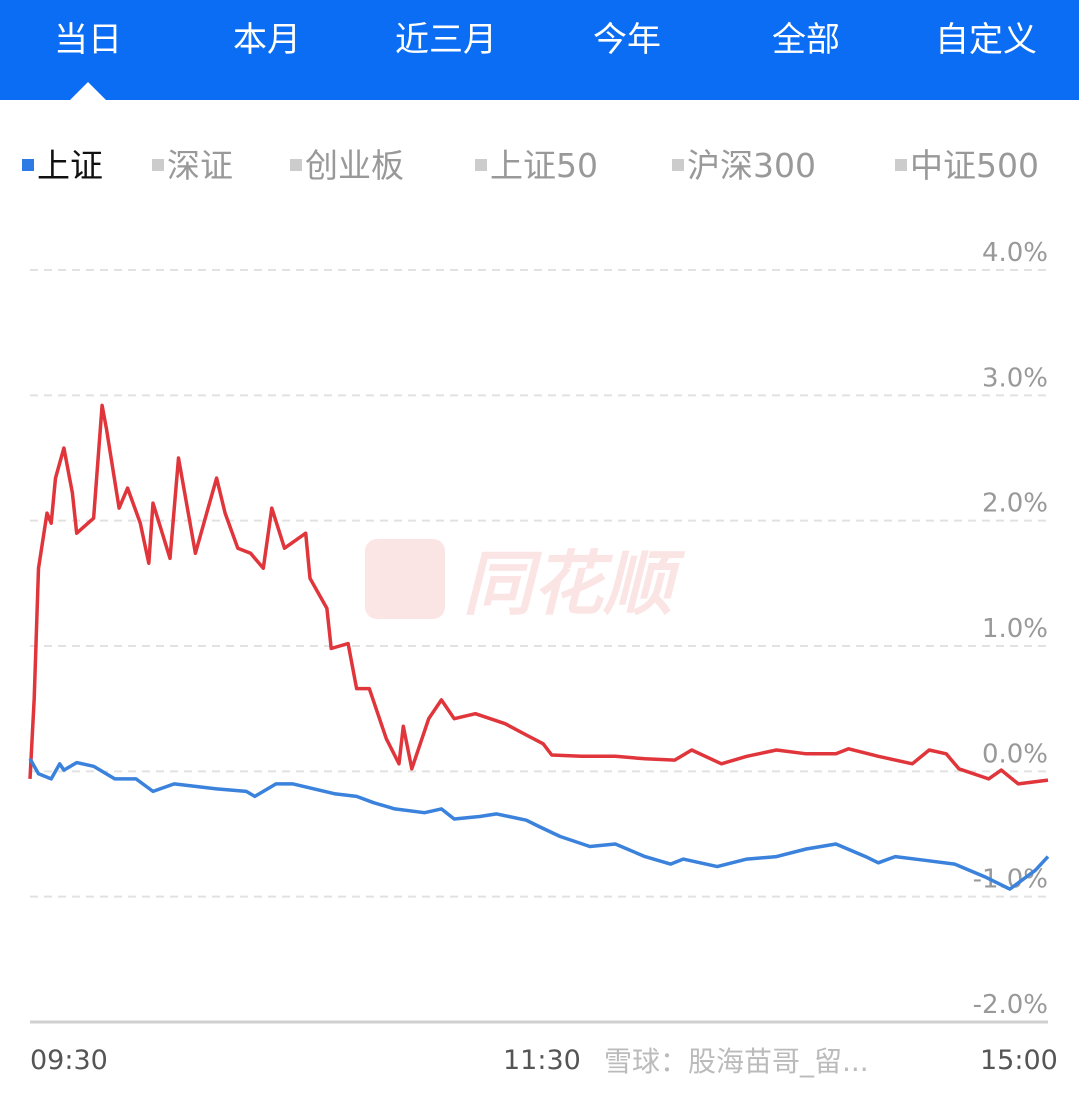 The height and width of the screenshot is (1095, 1079). What do you see at coordinates (539, 50) in the screenshot?
I see `period-tab-bar: 当日 本月 近三月 今年 全部 自定义` at bounding box center [539, 50].